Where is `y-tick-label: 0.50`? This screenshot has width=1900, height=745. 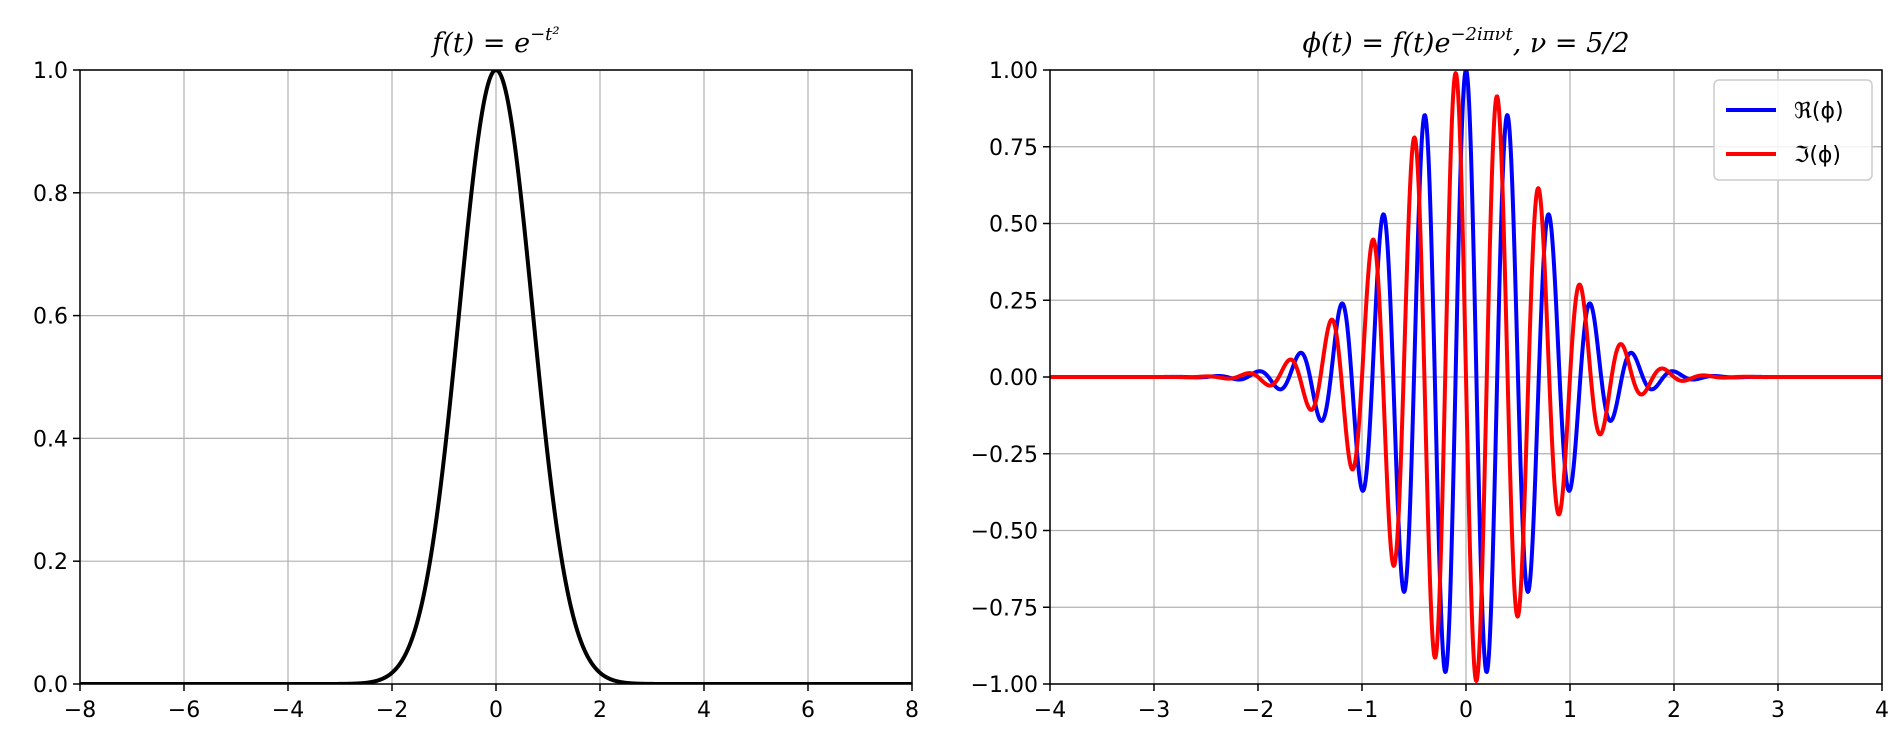
y-tick-label: 0.50 is located at coordinates (1013, 225).